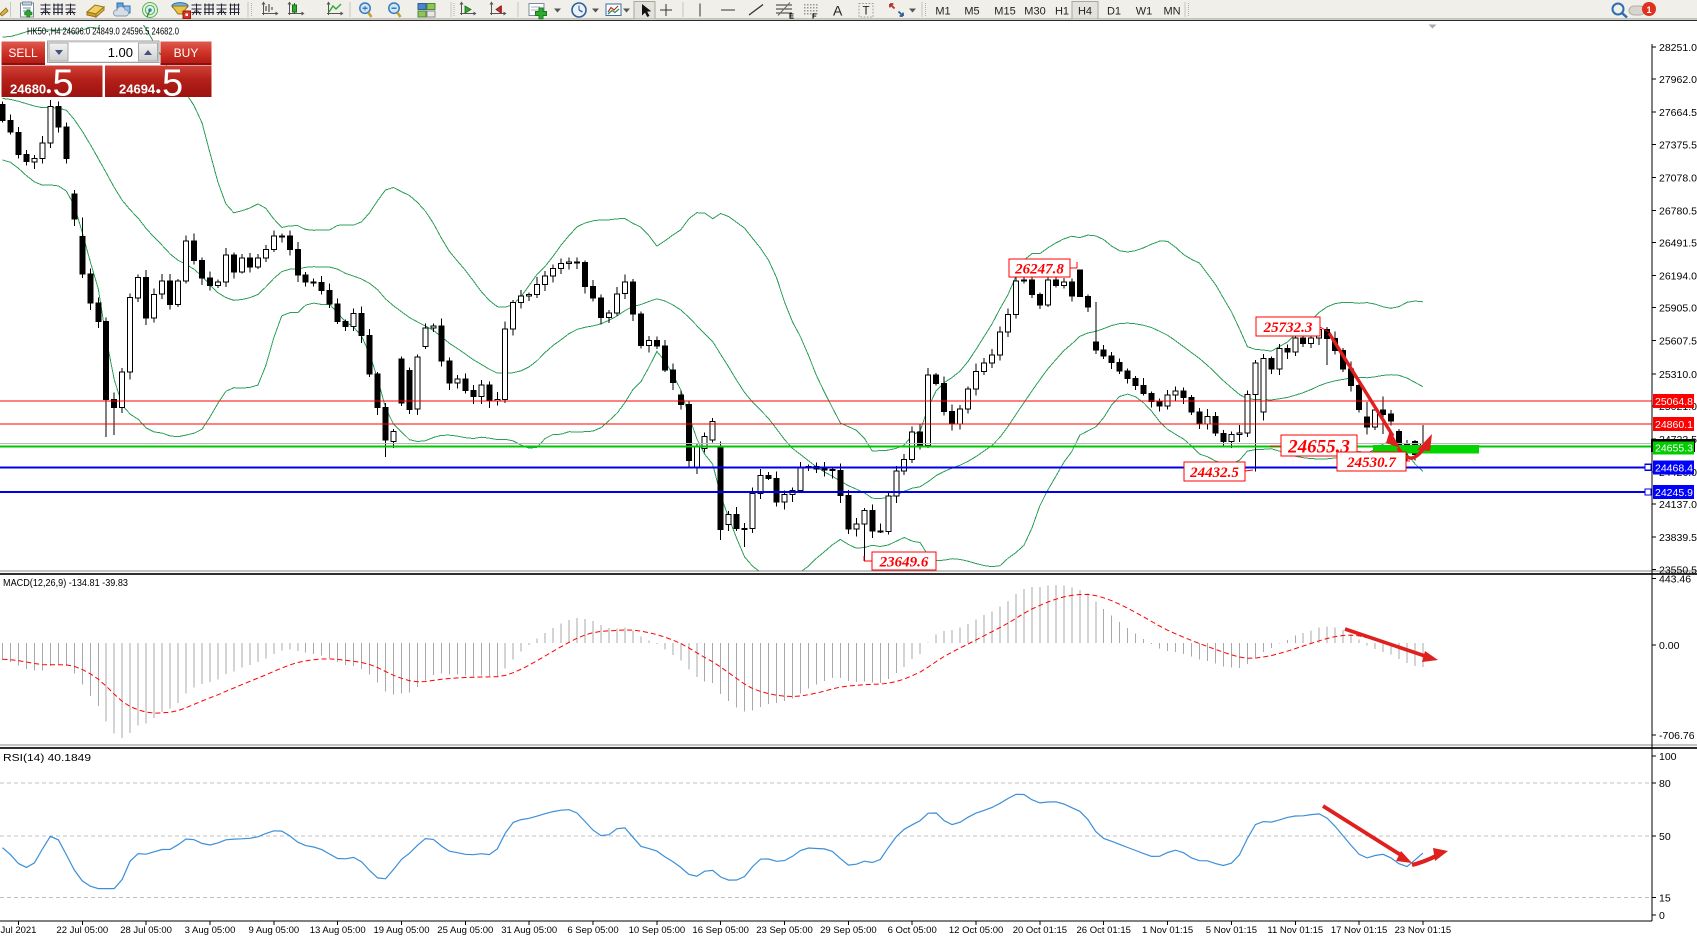 The height and width of the screenshot is (937, 1697). I want to click on svg-text: 100, so click(1668, 757).